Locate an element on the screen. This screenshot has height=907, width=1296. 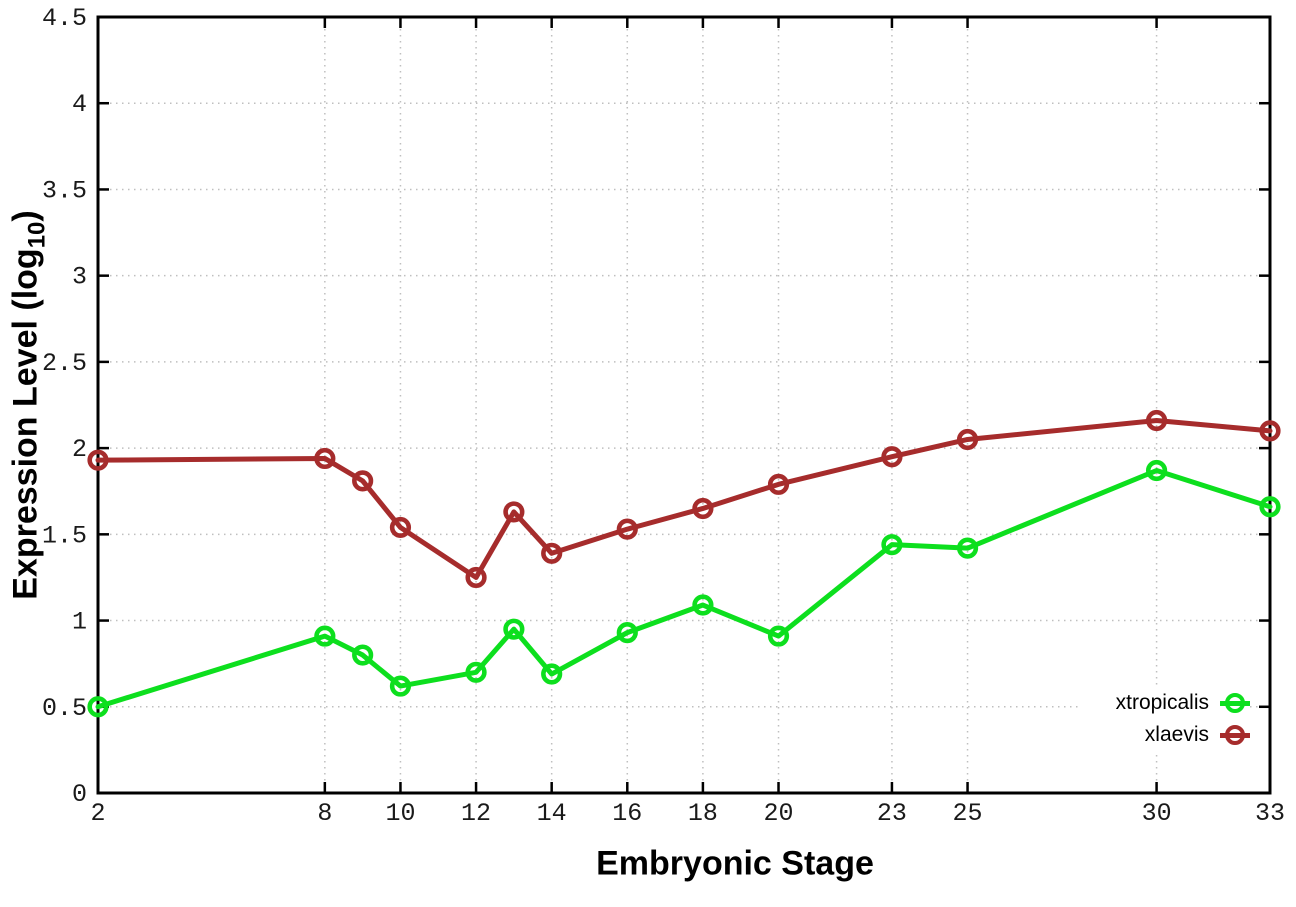
xlaevis-line-marker-sample is located at coordinates (1235, 735).